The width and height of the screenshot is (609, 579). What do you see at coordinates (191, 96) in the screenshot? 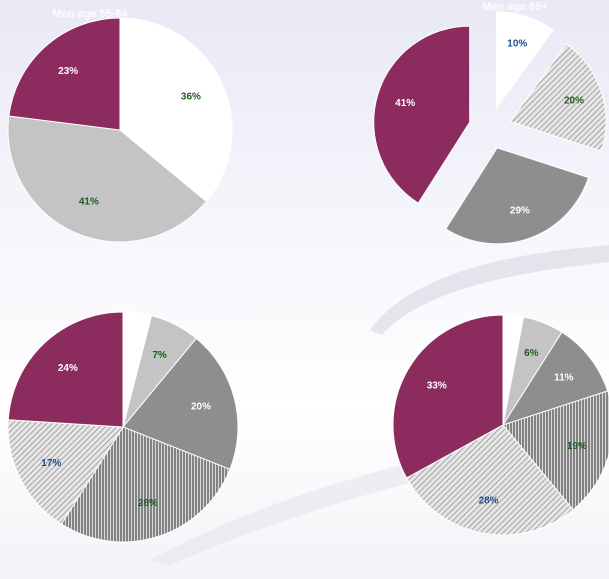
I see `data-label: 36%` at bounding box center [191, 96].